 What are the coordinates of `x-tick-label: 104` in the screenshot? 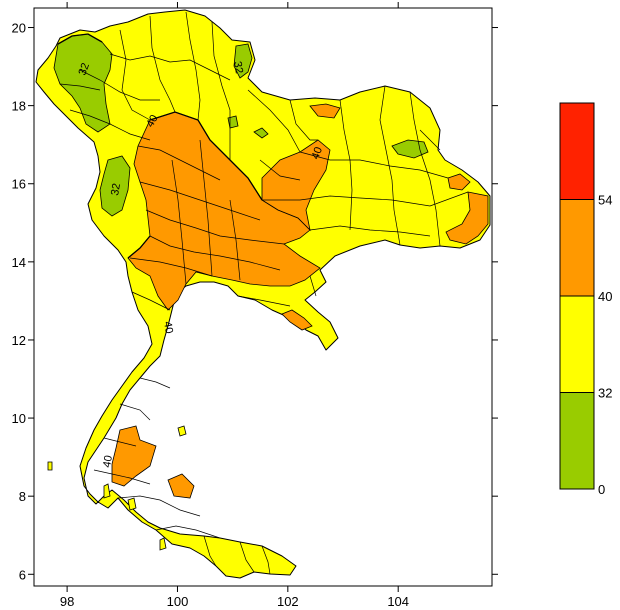 It's located at (398, 601).